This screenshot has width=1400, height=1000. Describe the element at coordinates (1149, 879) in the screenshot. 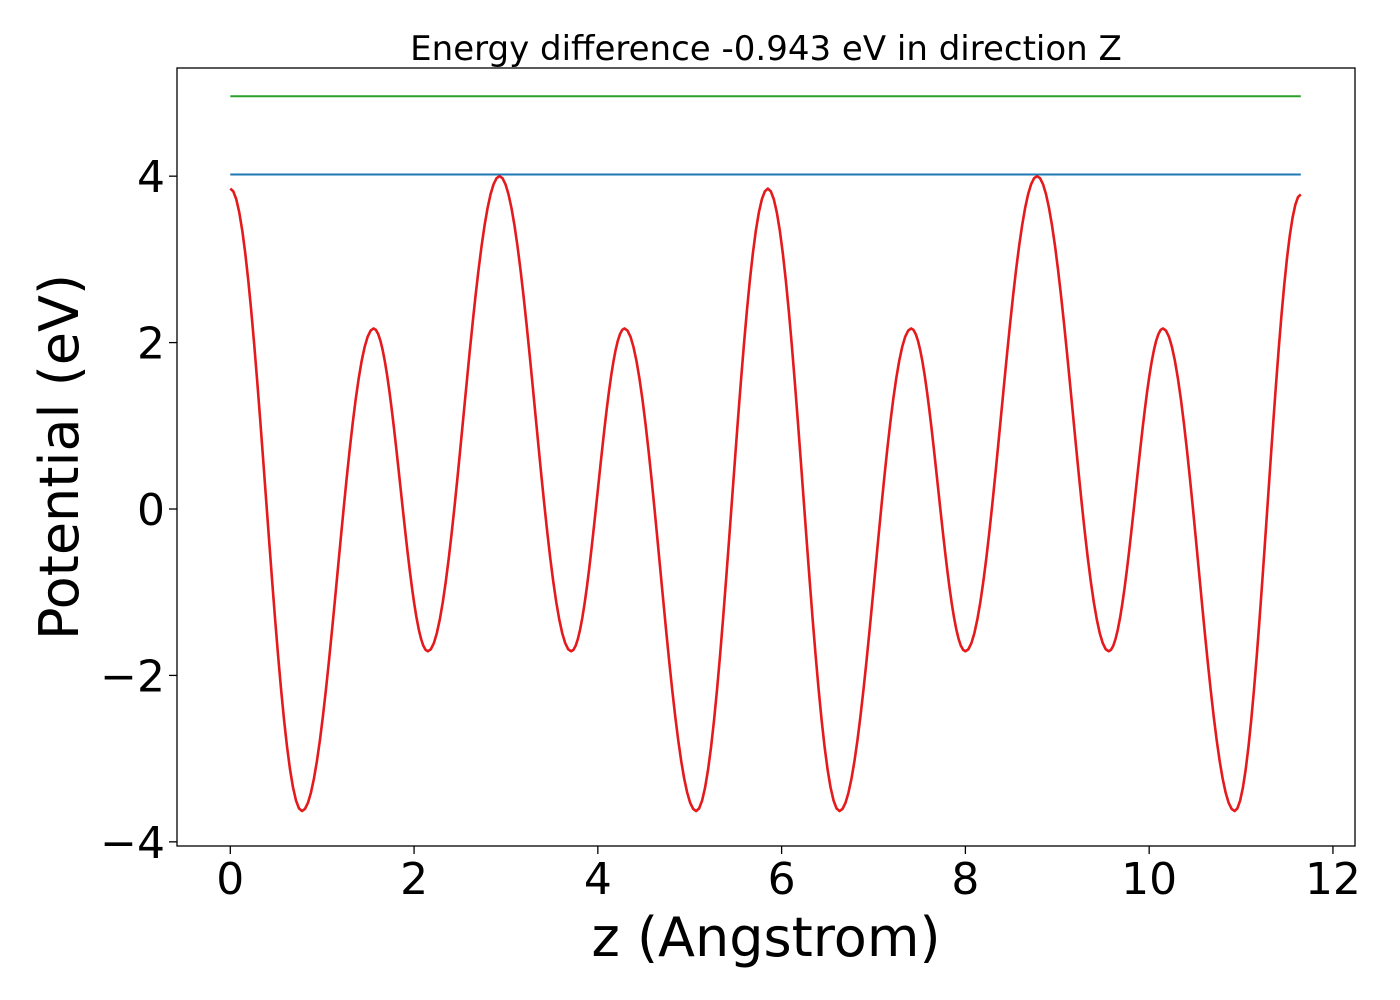

I see `x-tick-label: 10` at that location.